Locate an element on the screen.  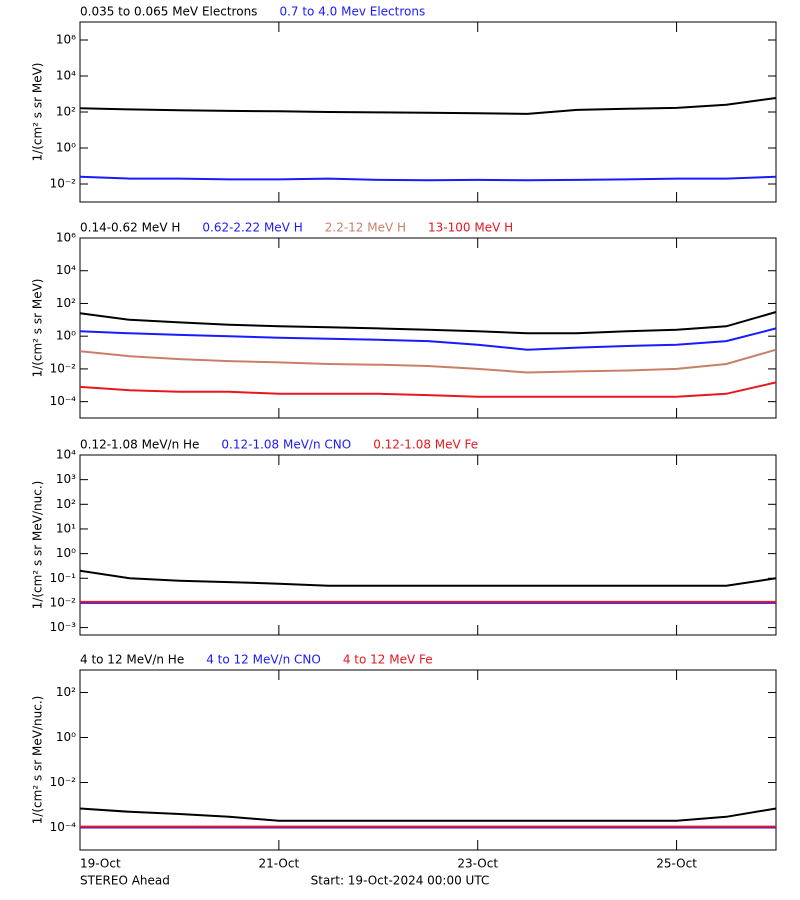
x-tick-label: 21-Oct is located at coordinates (279, 864).